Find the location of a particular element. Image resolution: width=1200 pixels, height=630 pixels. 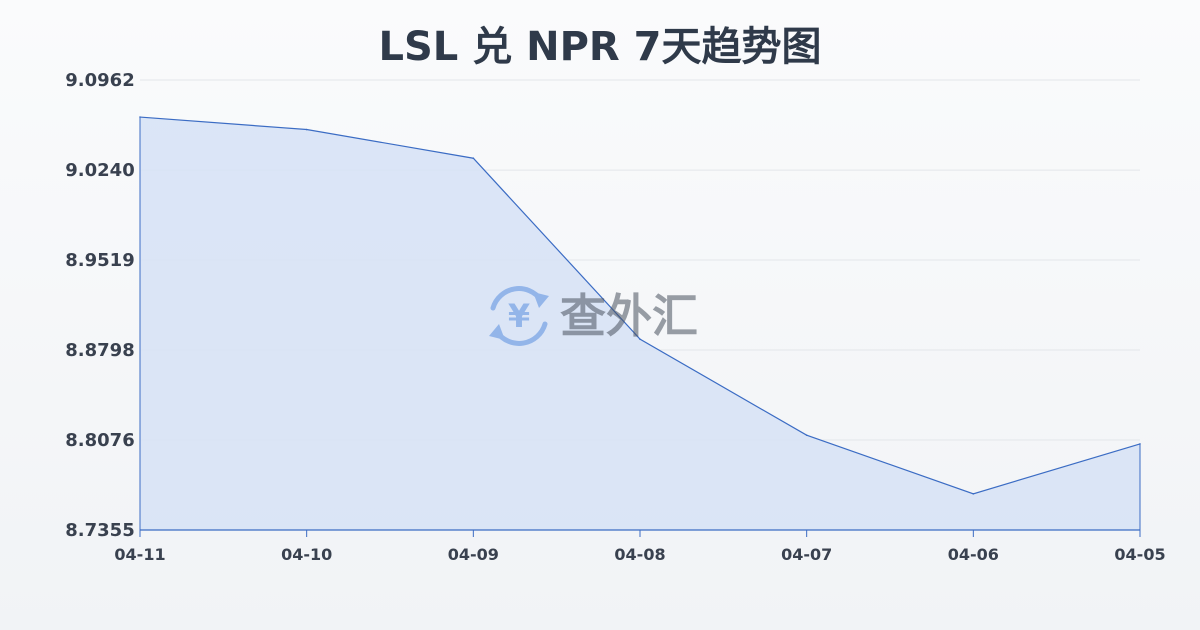

watermark-text: 查外汇 is located at coordinates (629, 316).